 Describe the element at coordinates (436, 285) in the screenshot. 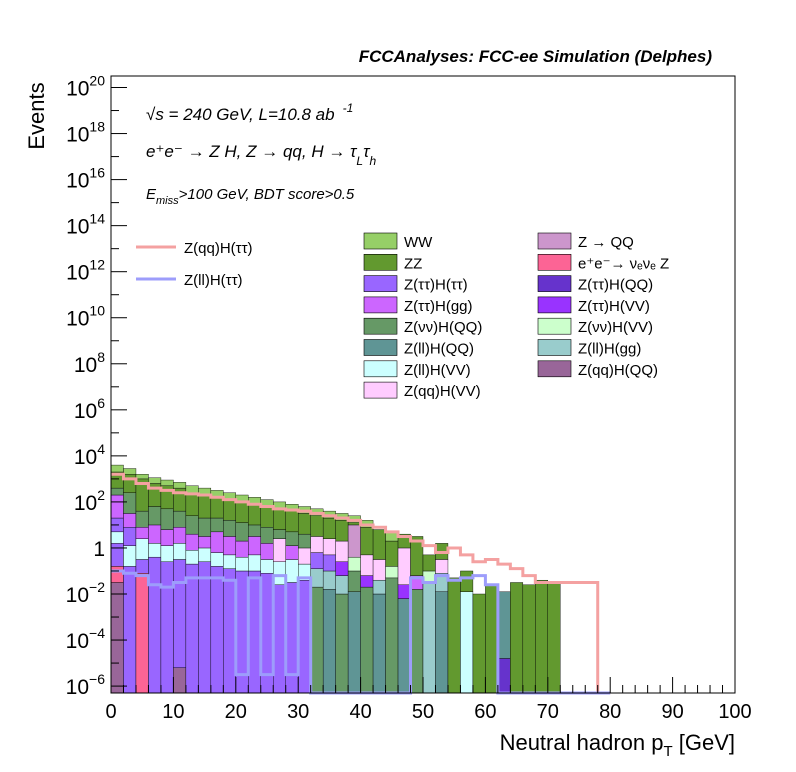

I see `legend-fill-label: Z(ττ)H(ττ)` at that location.